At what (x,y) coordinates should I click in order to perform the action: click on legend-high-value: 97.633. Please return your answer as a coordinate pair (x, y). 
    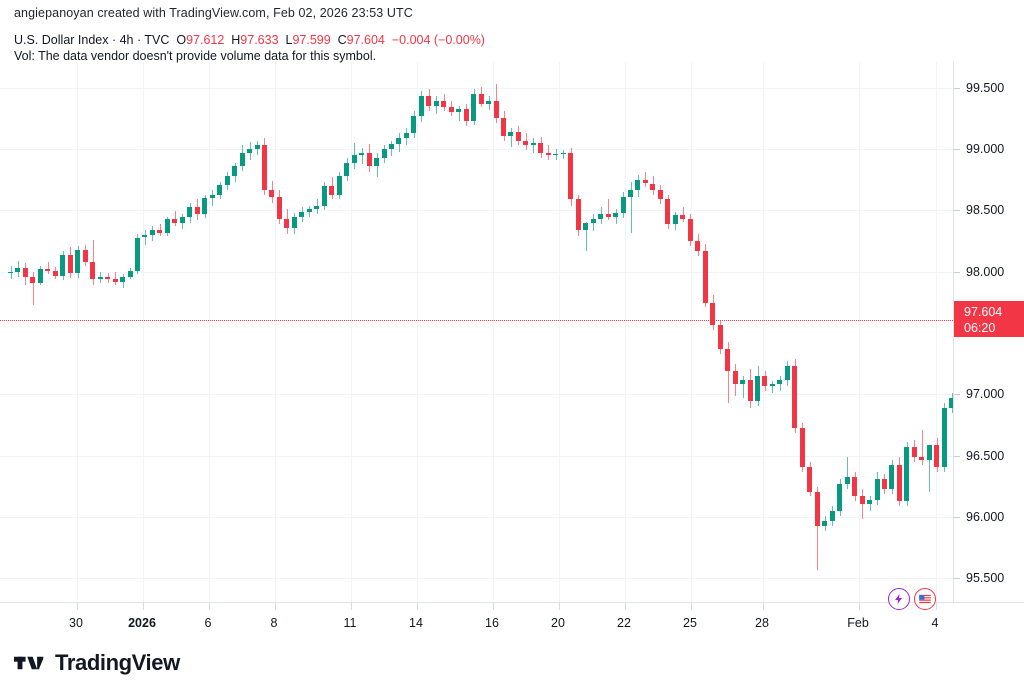
    Looking at the image, I should click on (259, 40).